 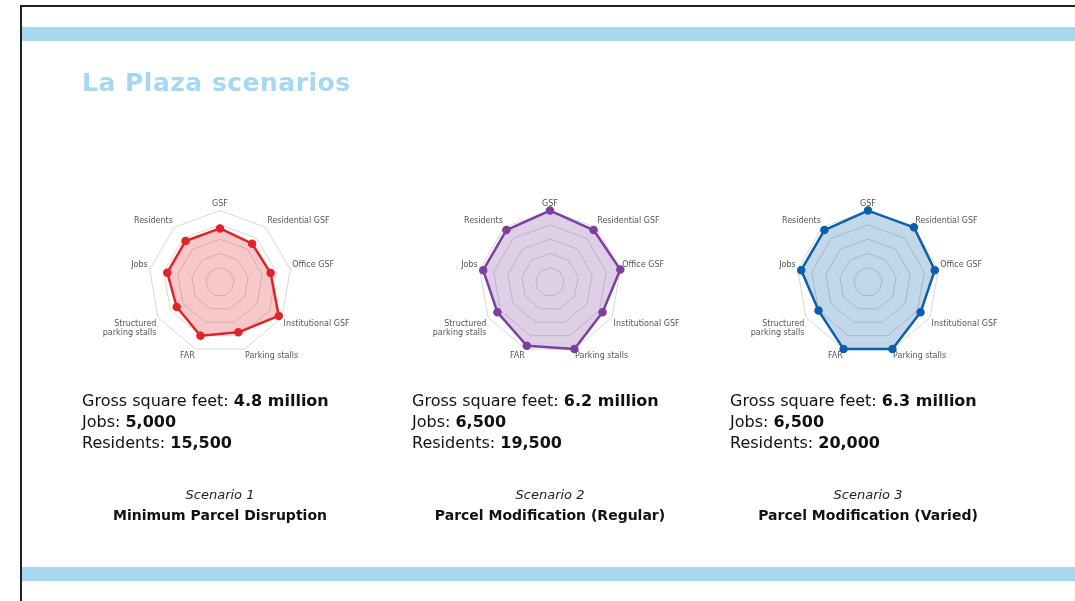 I want to click on text: Gross square feet: 6.2 million, so click(x=535, y=400).